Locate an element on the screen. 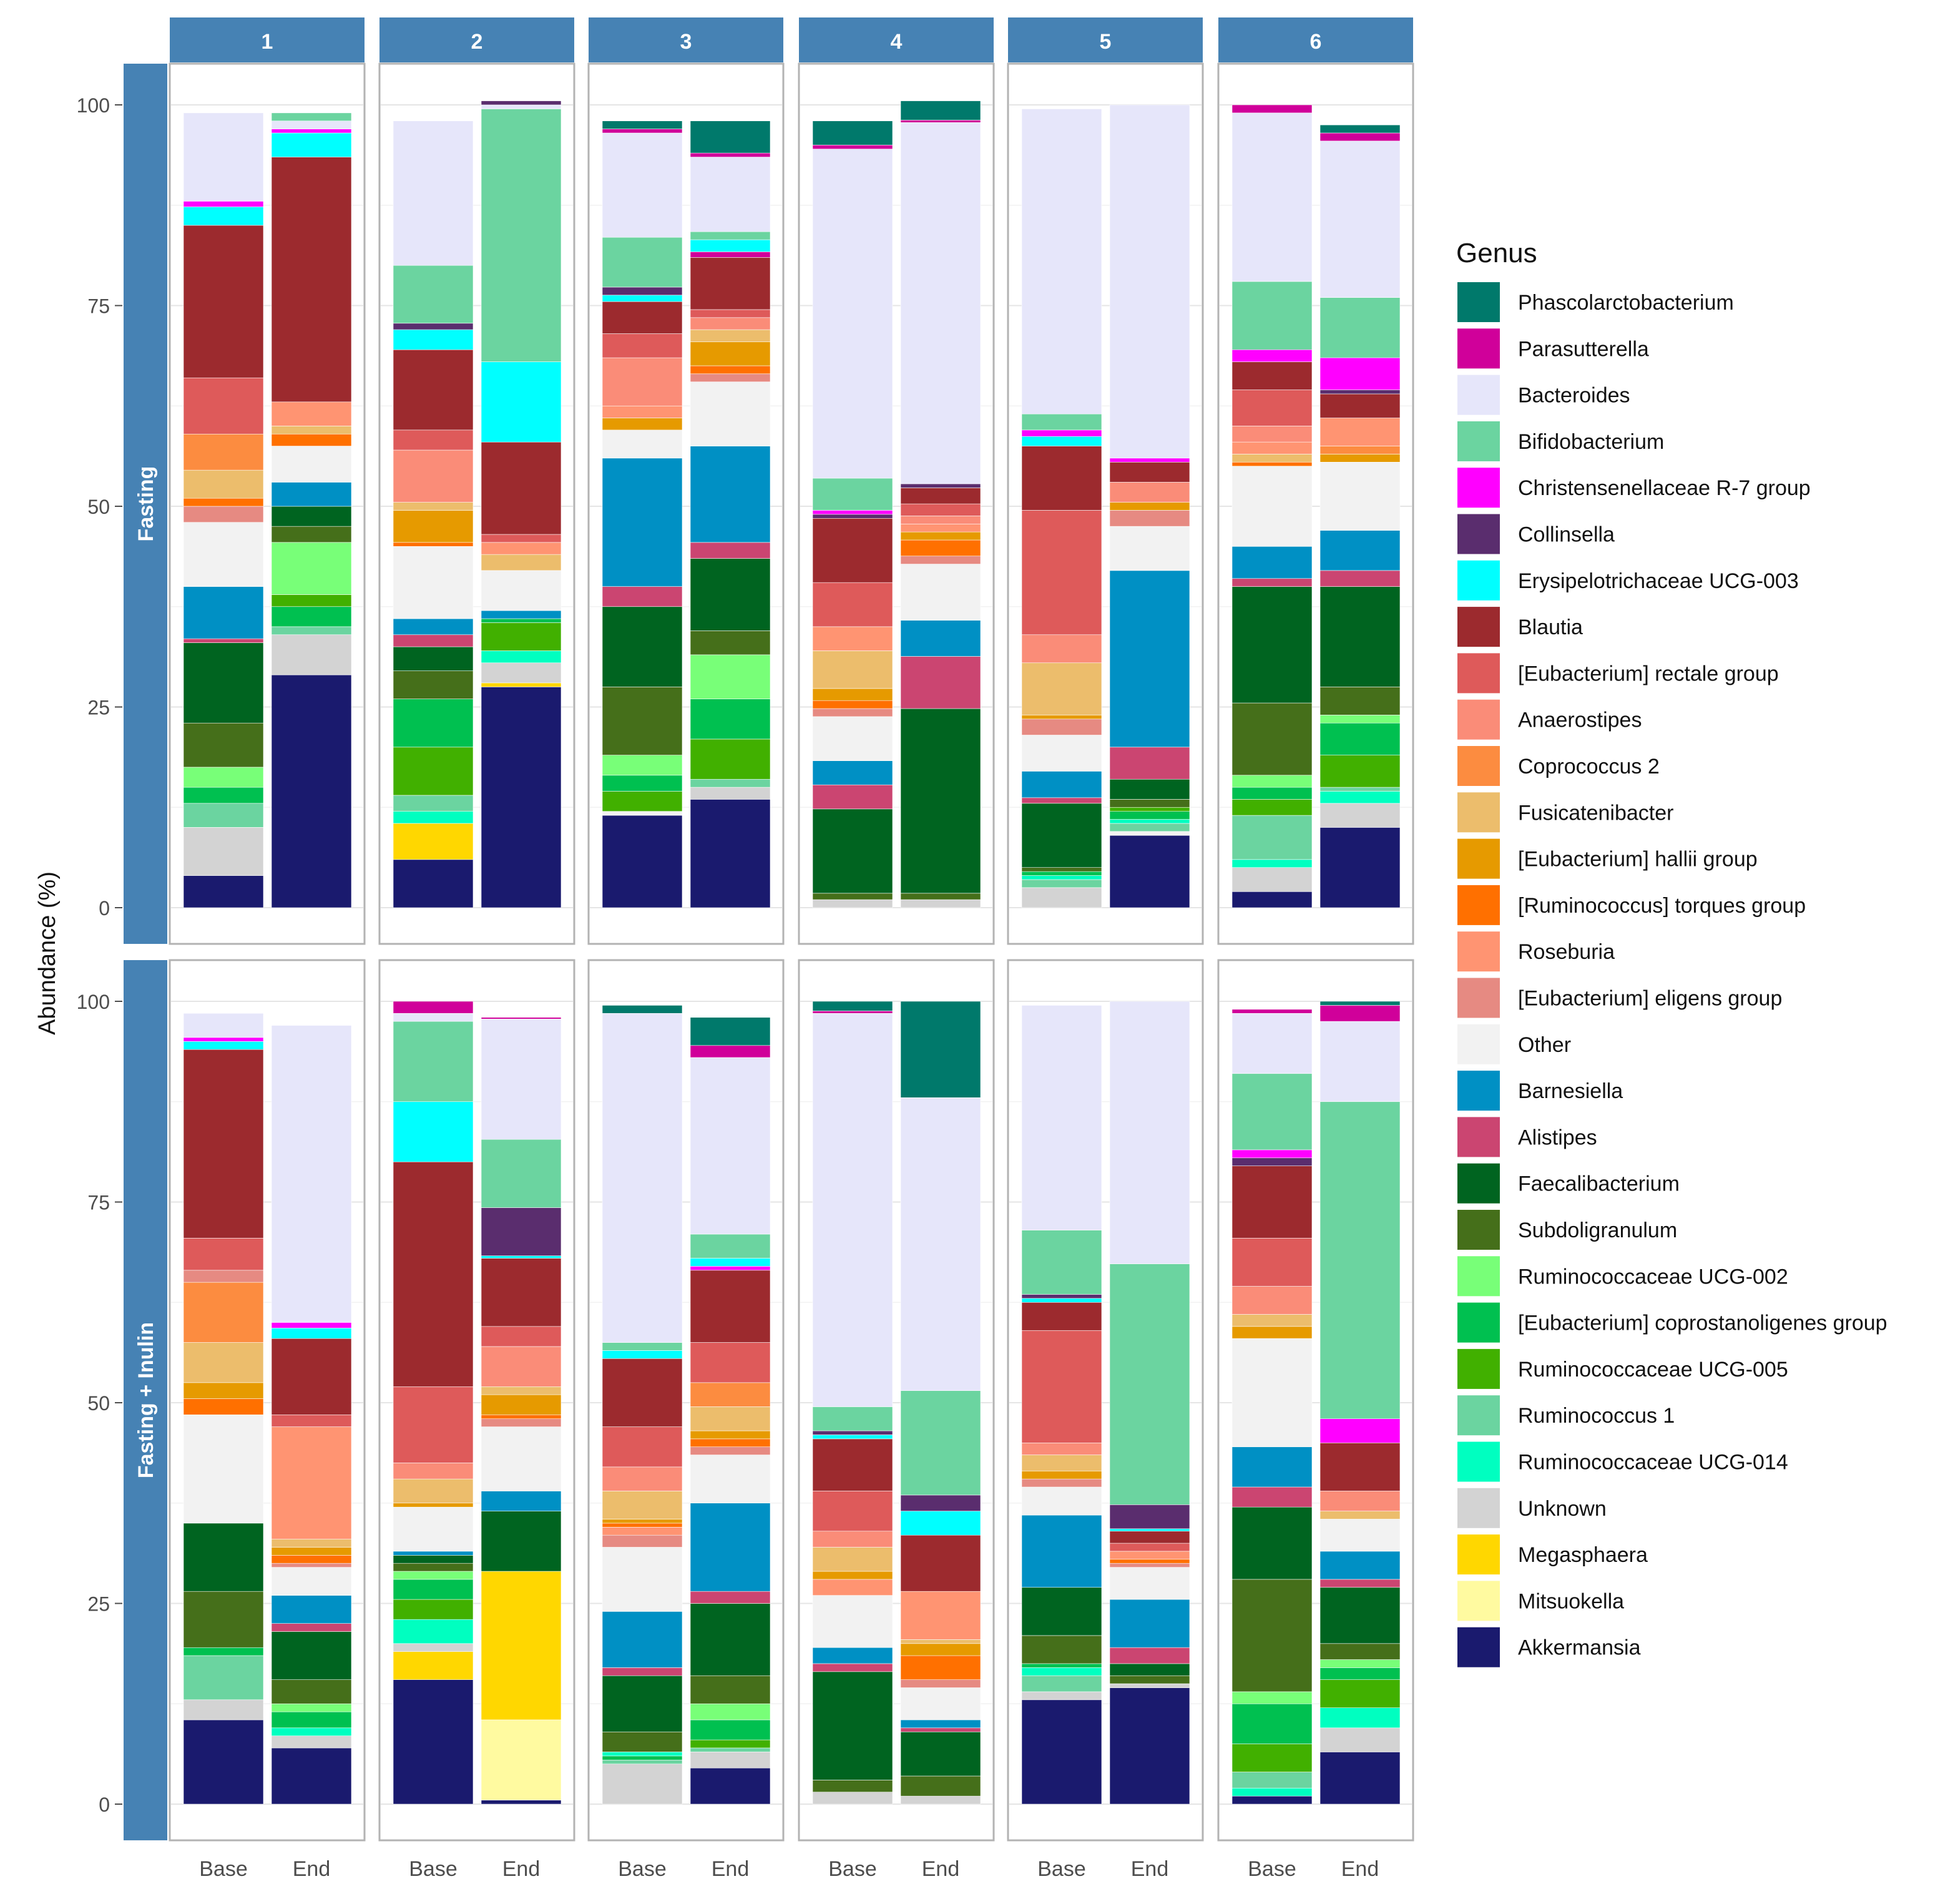 The image size is (1948, 1904). legend-label: Parasutterella is located at coordinates (1583, 349).